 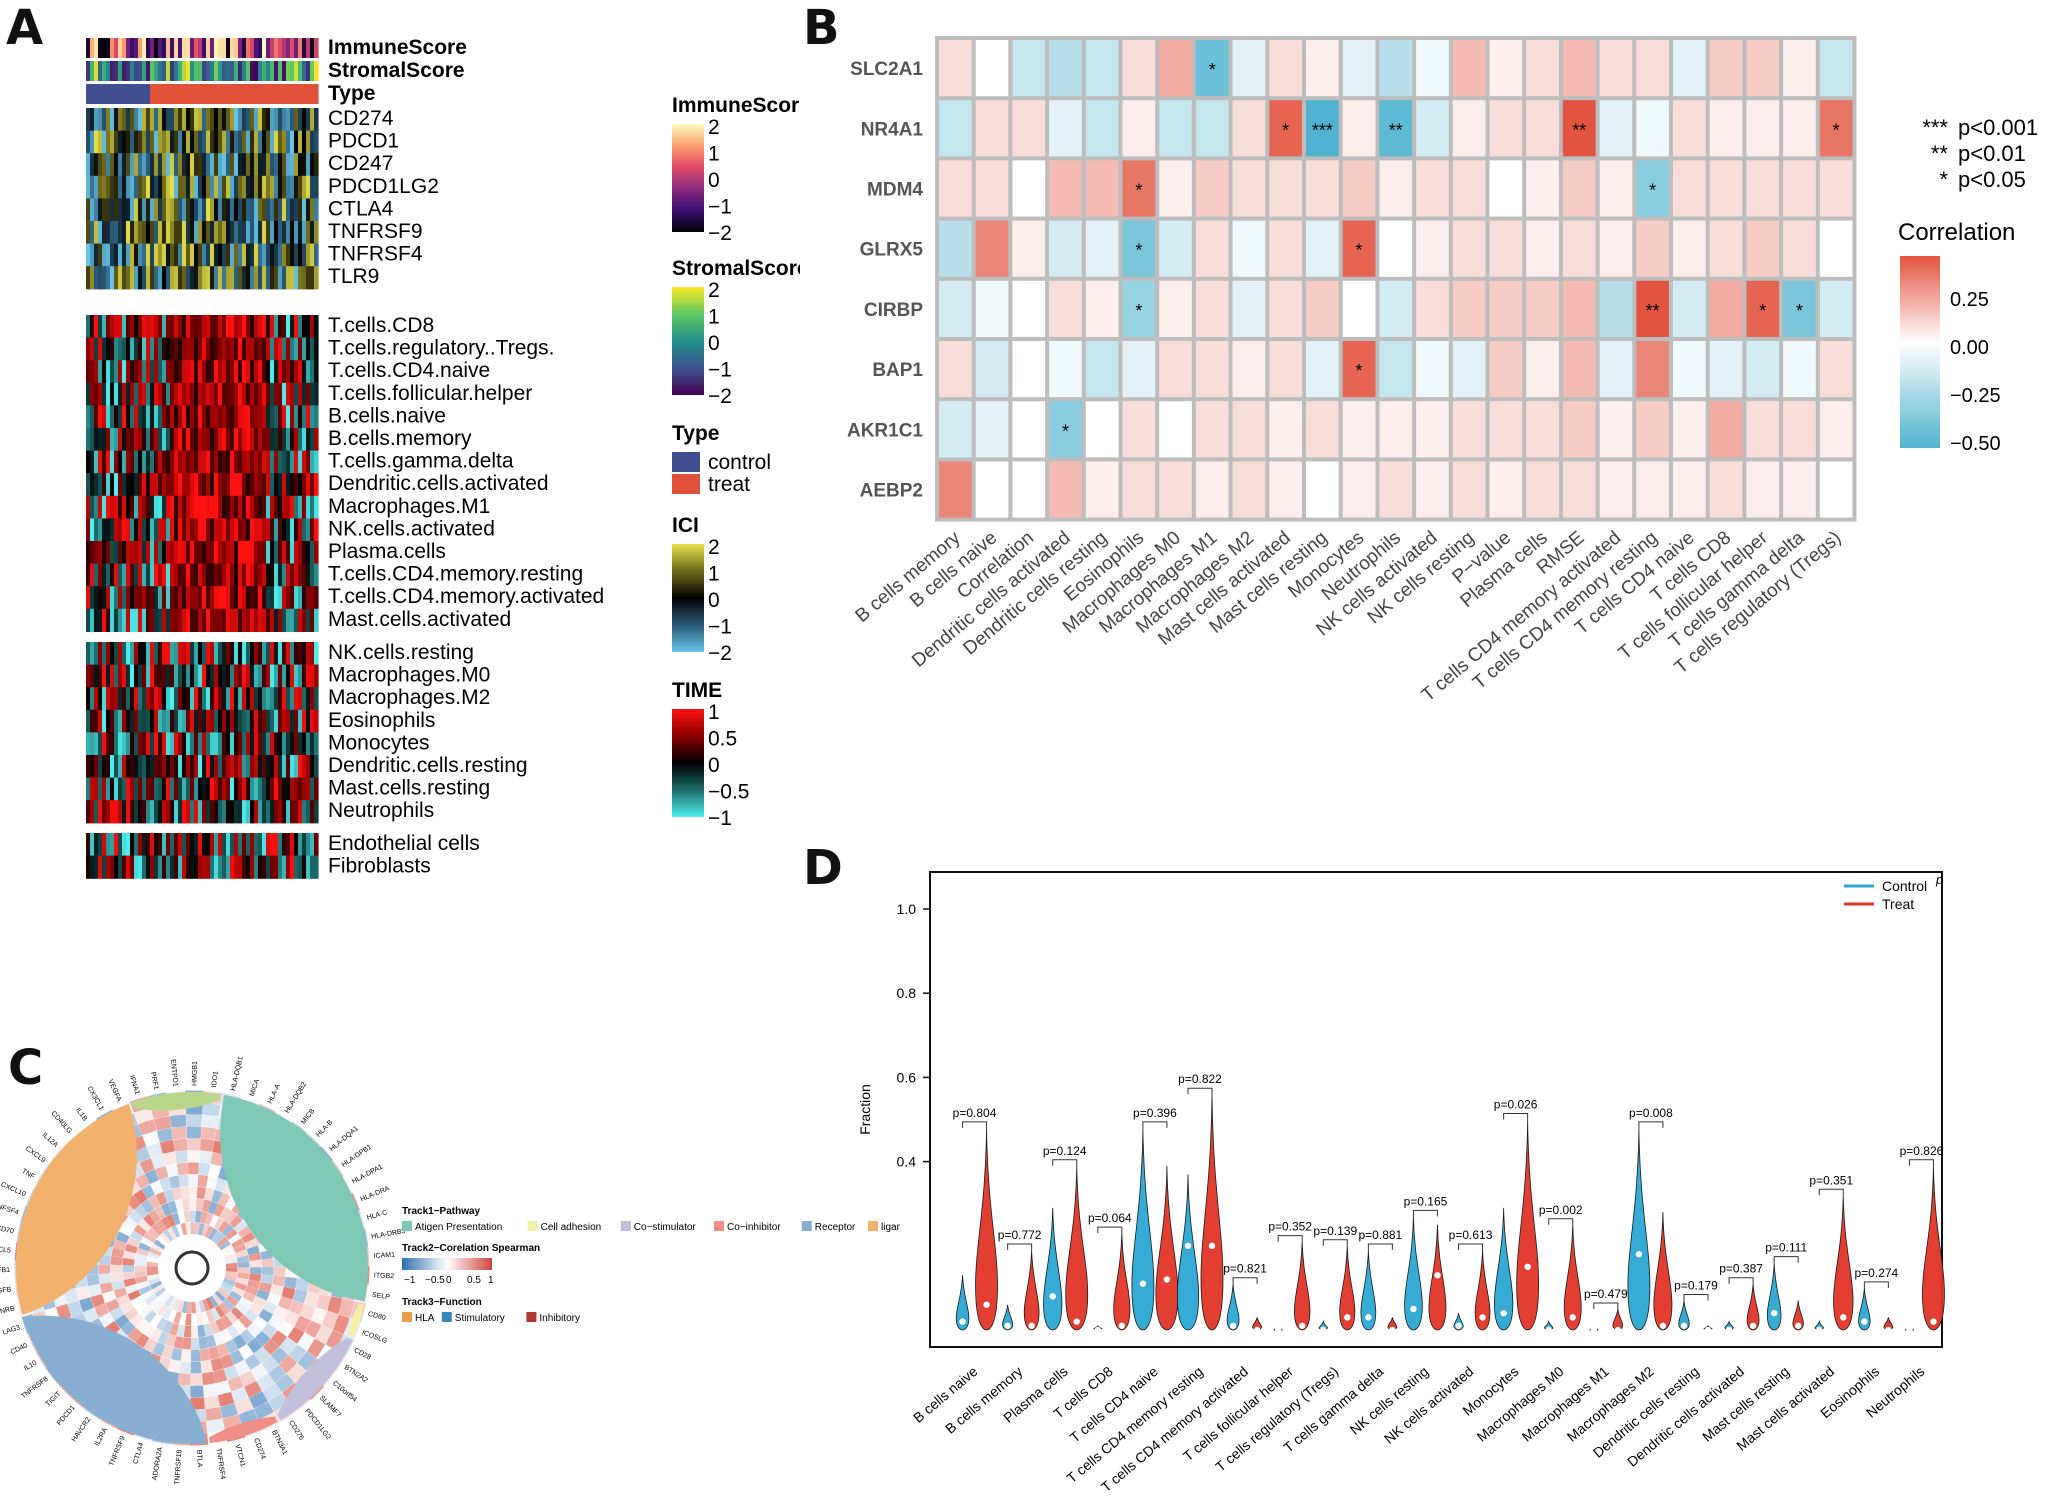 What do you see at coordinates (1167, 1279) in the screenshot?
I see `violin-treat-median` at bounding box center [1167, 1279].